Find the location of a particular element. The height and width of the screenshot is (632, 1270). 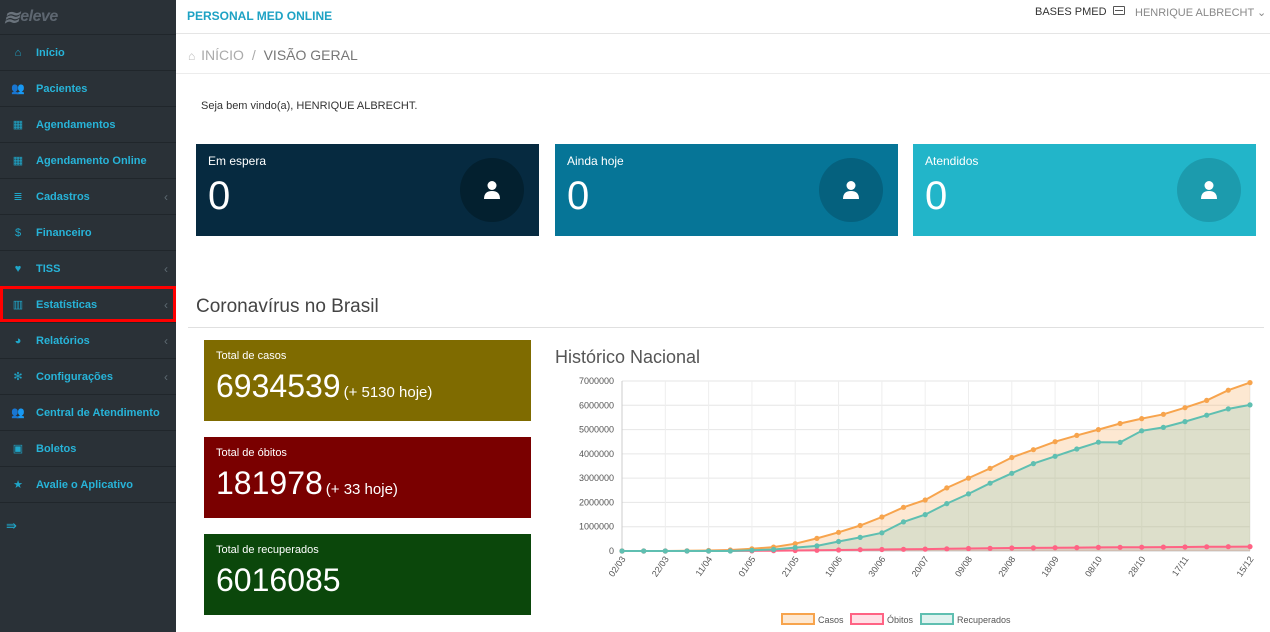

waiting-tile: Em espera 0 is located at coordinates (367, 190).